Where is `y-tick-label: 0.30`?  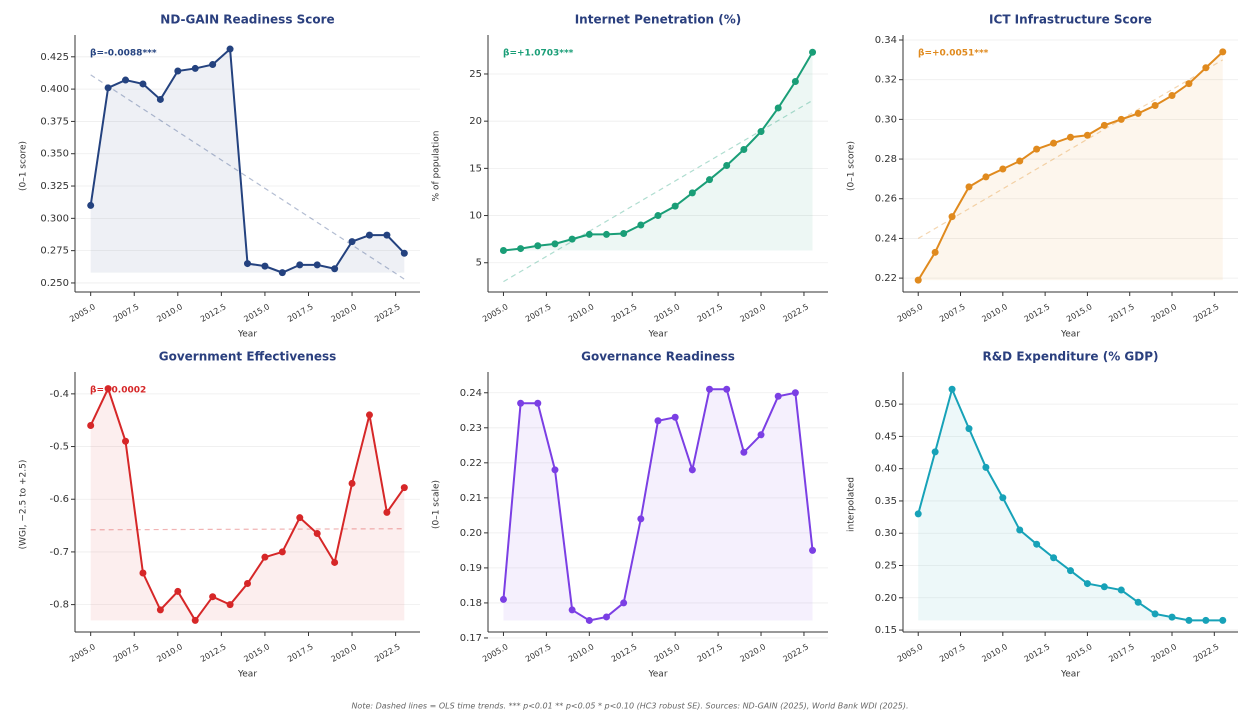 y-tick-label: 0.30 is located at coordinates (886, 533).